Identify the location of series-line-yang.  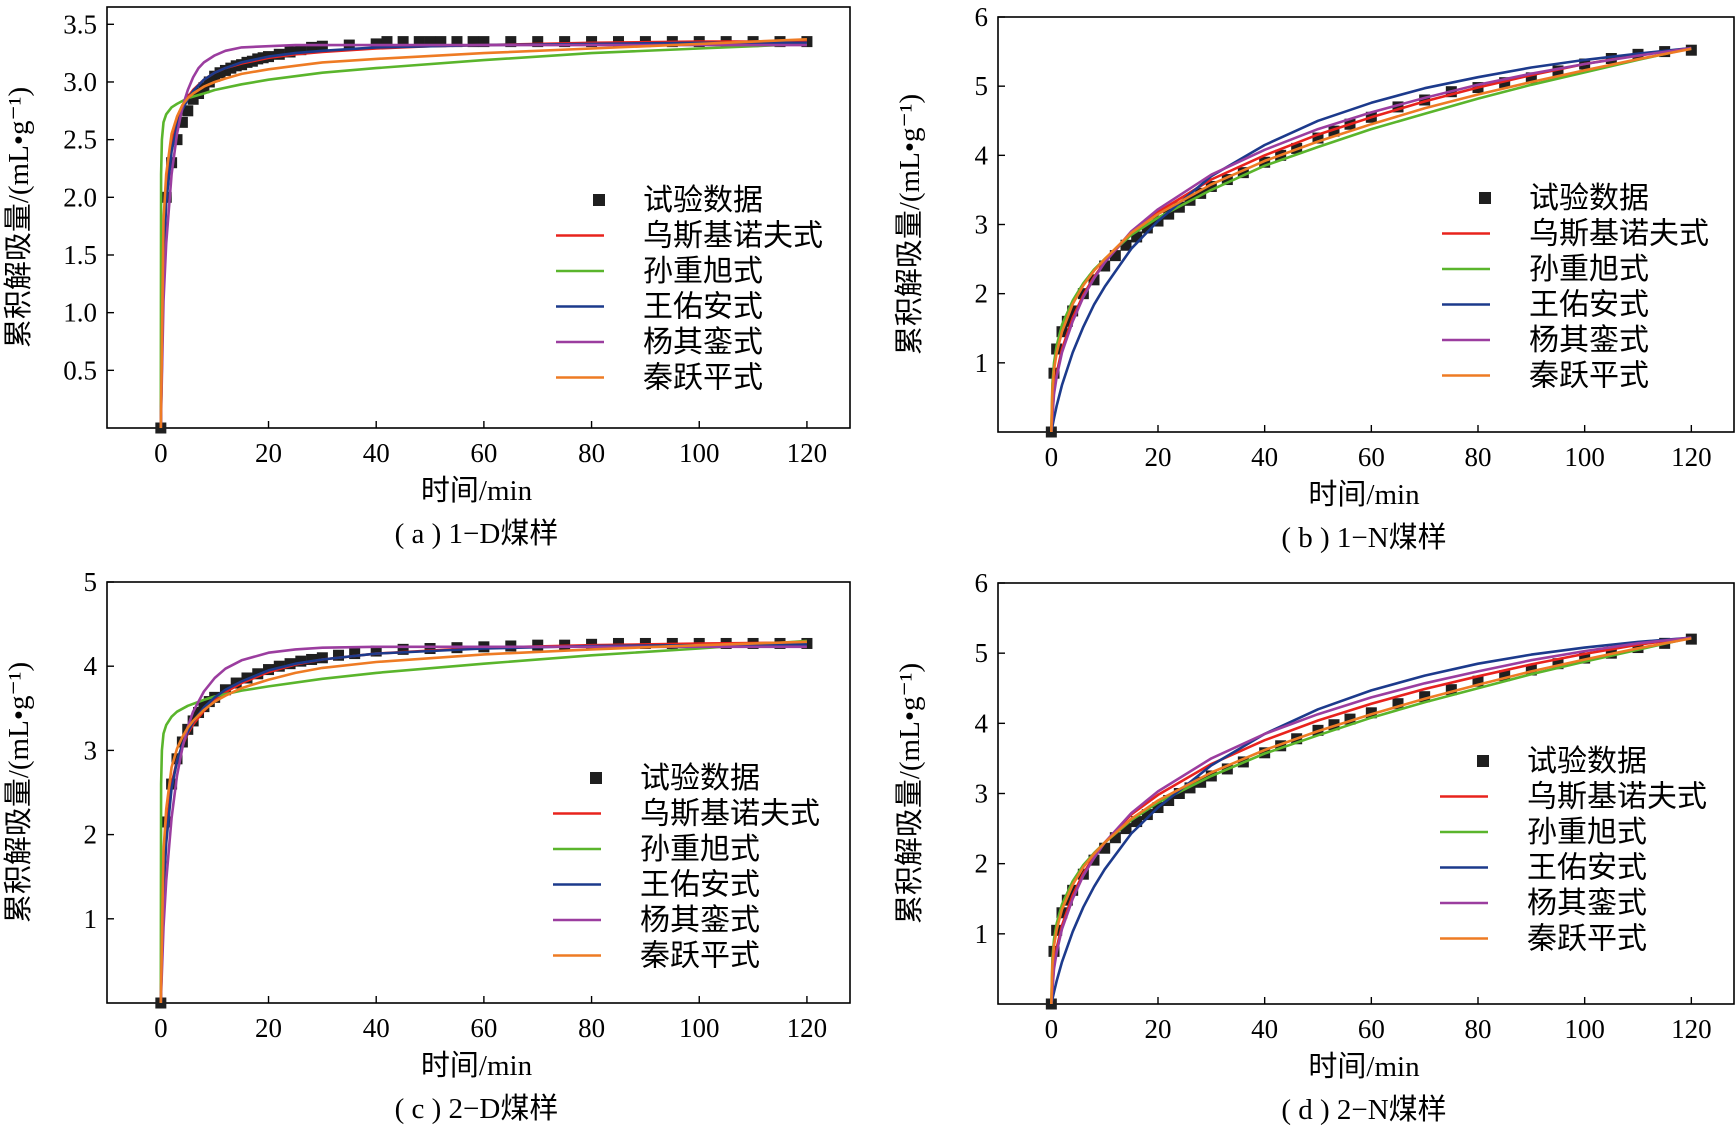
(1371, 239).